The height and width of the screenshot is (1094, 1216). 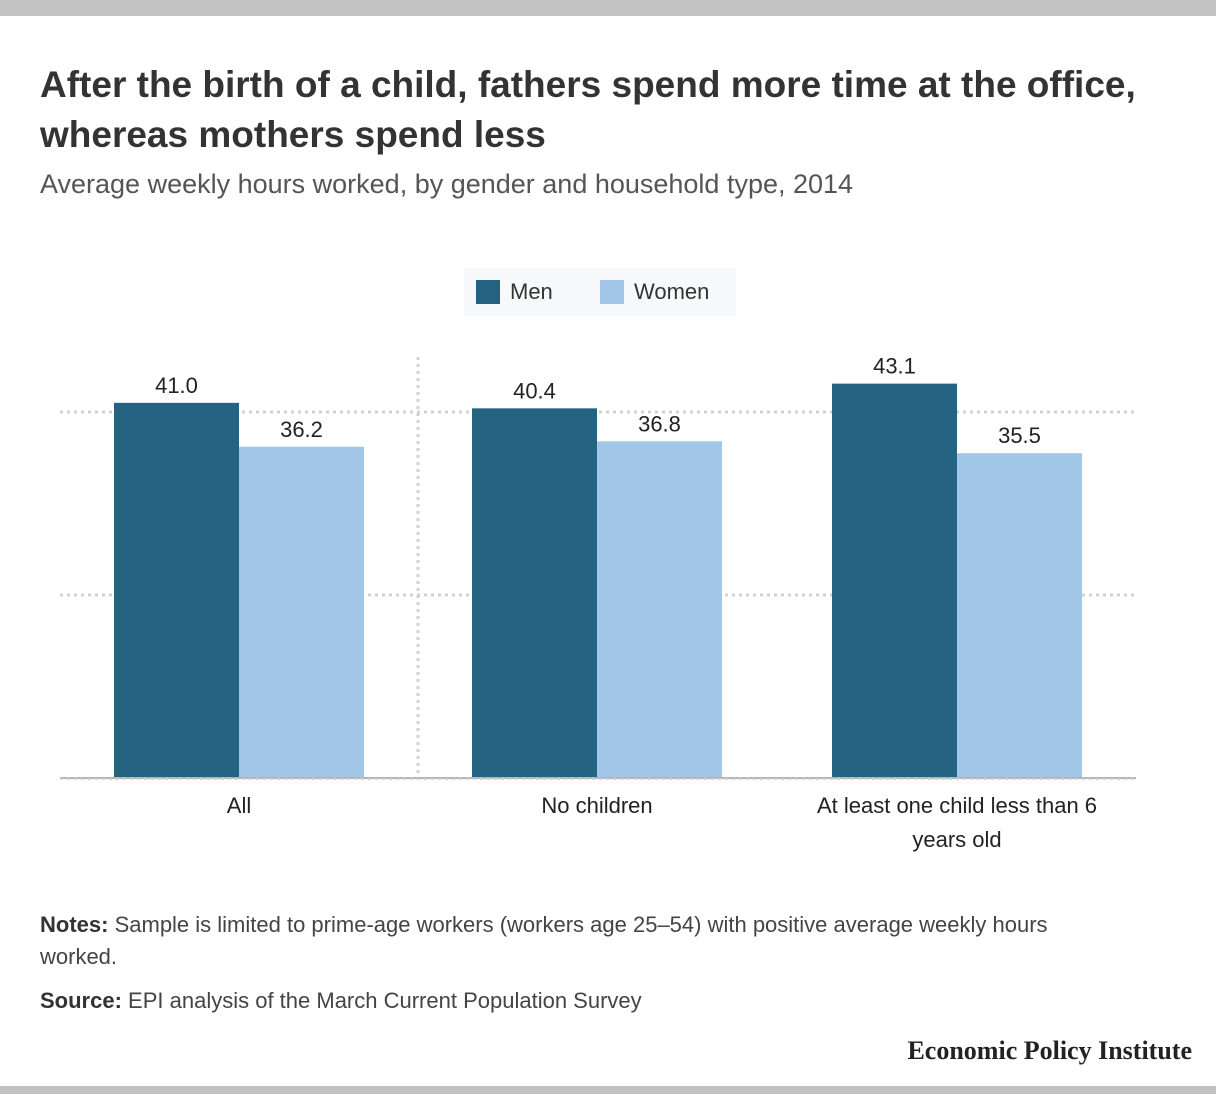 I want to click on legend-swatch-men, so click(x=488, y=292).